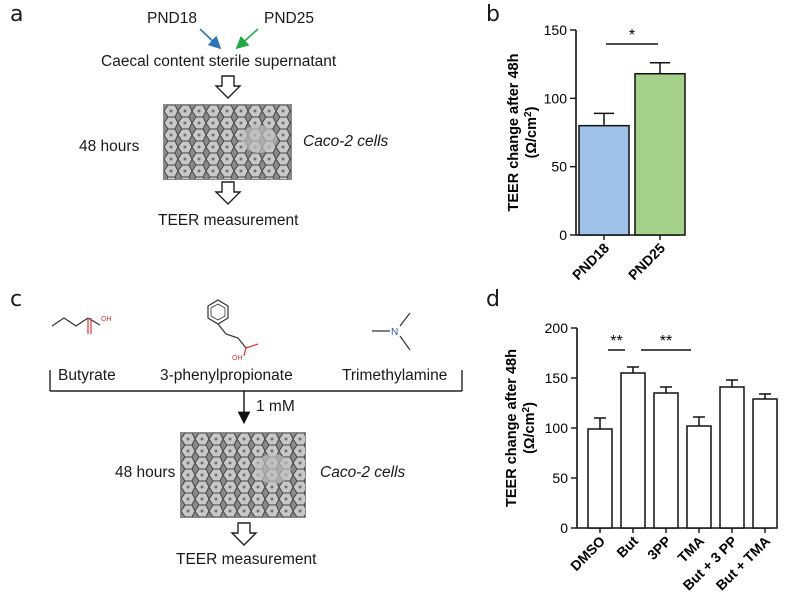 The image size is (800, 602). Describe the element at coordinates (659, 548) in the screenshot. I see `x-tick-label: 3PP` at that location.